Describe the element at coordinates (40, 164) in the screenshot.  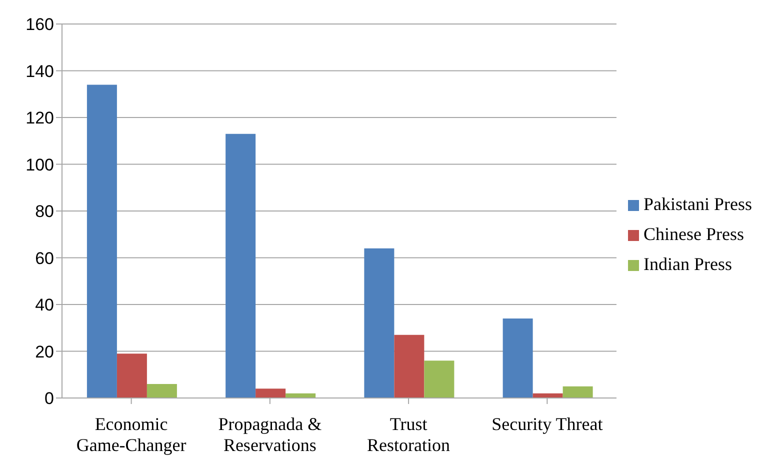
I see `y-tick-label: 100` at that location.